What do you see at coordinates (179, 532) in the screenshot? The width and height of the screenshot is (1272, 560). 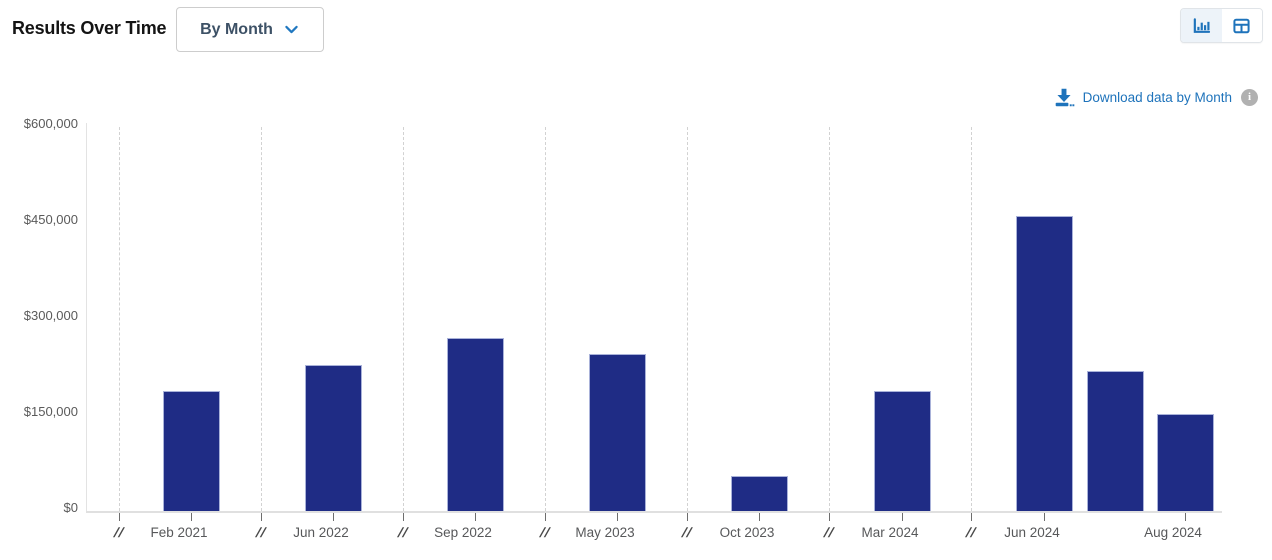 I see `x-axis-label: Feb 2021` at bounding box center [179, 532].